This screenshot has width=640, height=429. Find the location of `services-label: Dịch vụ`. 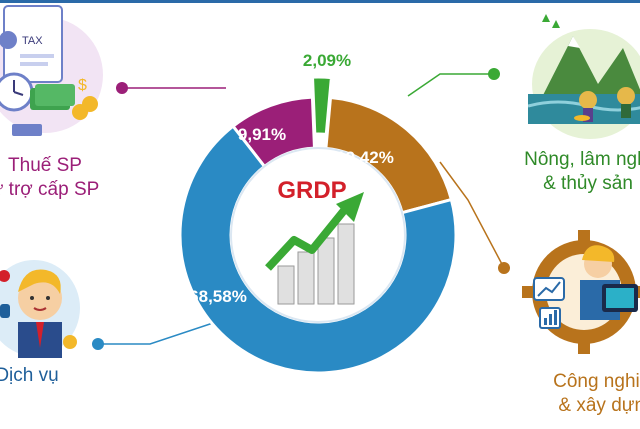

services-label: Dịch vụ is located at coordinates (36, 376).